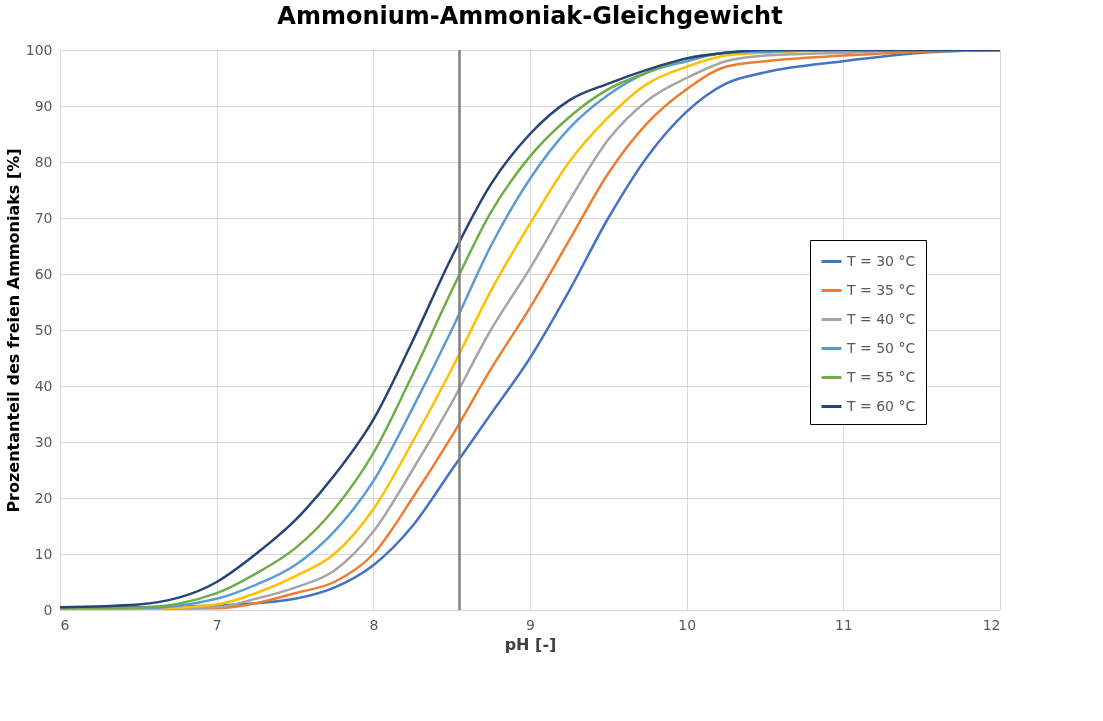  Describe the element at coordinates (374, 624) in the screenshot. I see `x-tick-label: 8` at that location.